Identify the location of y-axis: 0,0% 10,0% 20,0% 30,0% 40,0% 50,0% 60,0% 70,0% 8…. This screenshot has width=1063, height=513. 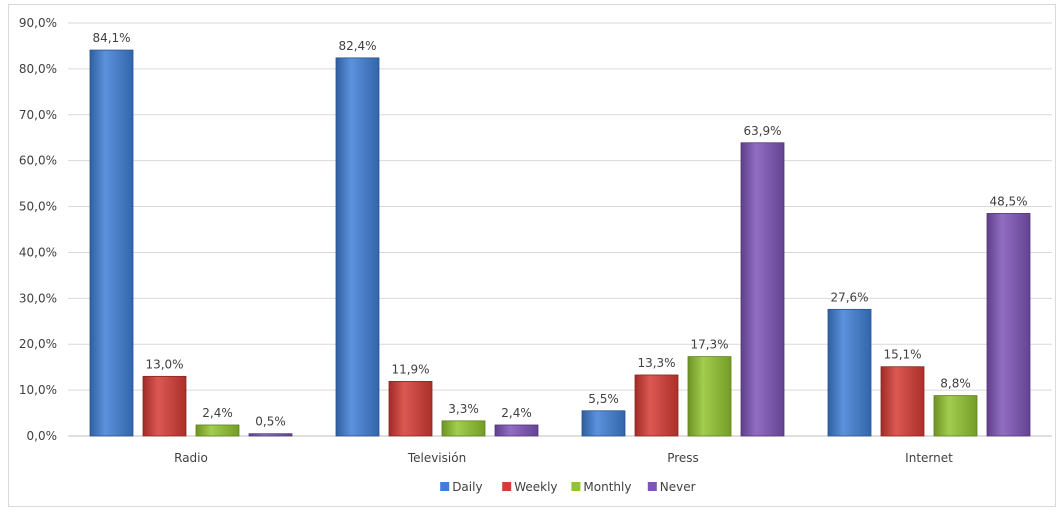
(38, 229).